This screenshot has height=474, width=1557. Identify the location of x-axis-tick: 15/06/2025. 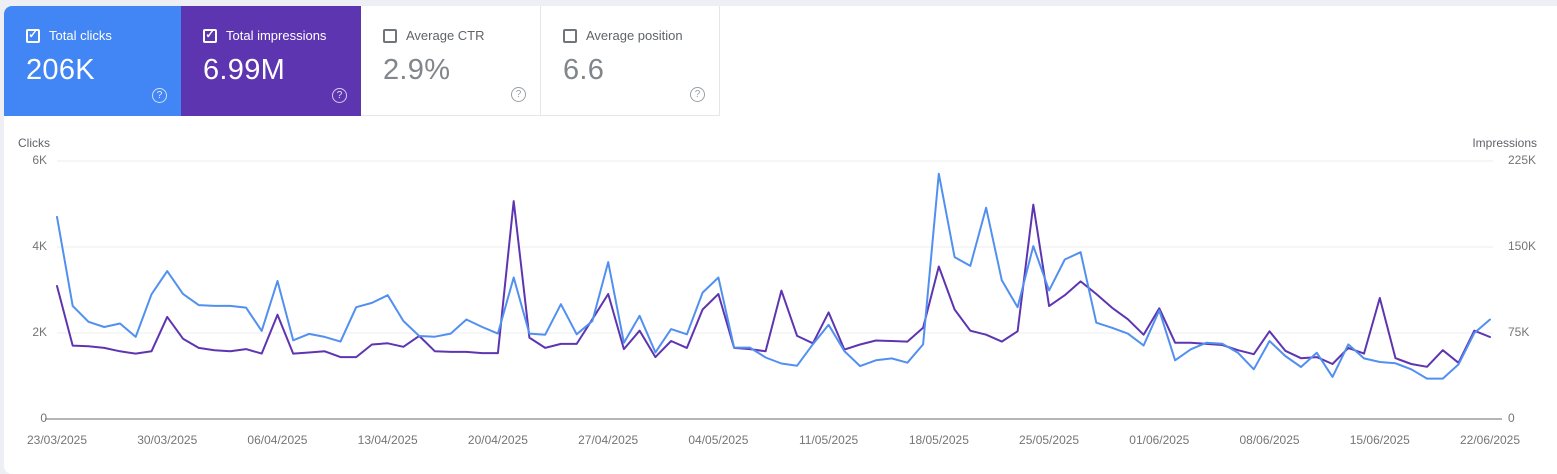
(1379, 440).